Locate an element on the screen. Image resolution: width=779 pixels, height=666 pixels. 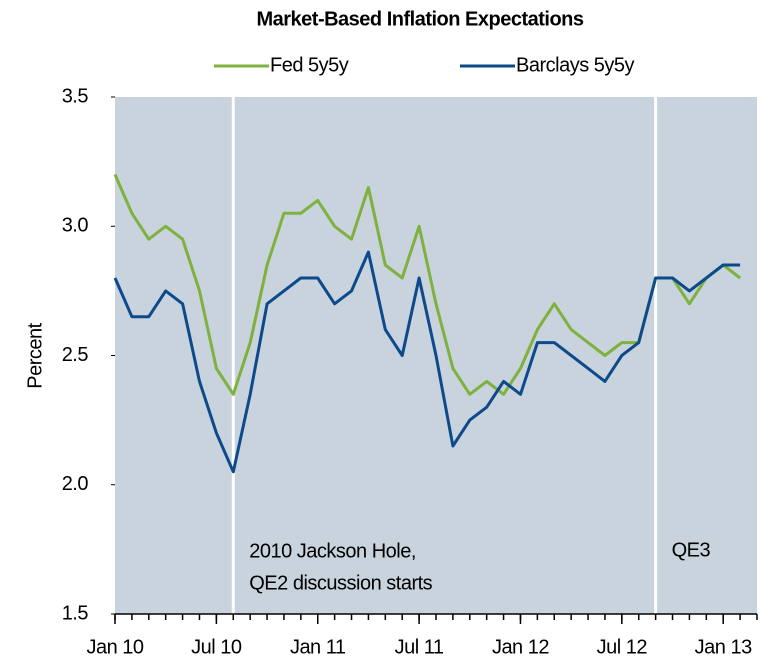
x-tick-label: Jul 10 is located at coordinates (216, 647).